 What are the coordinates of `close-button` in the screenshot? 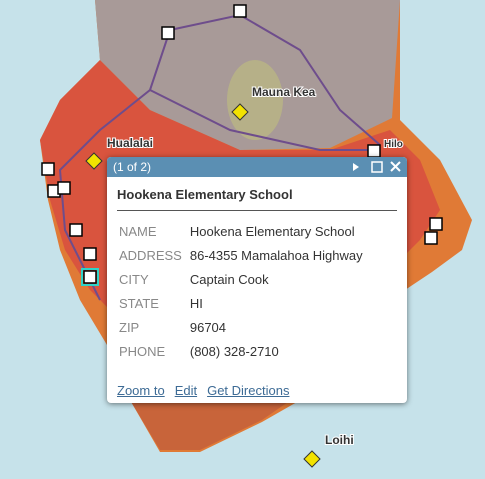 It's located at (395, 166).